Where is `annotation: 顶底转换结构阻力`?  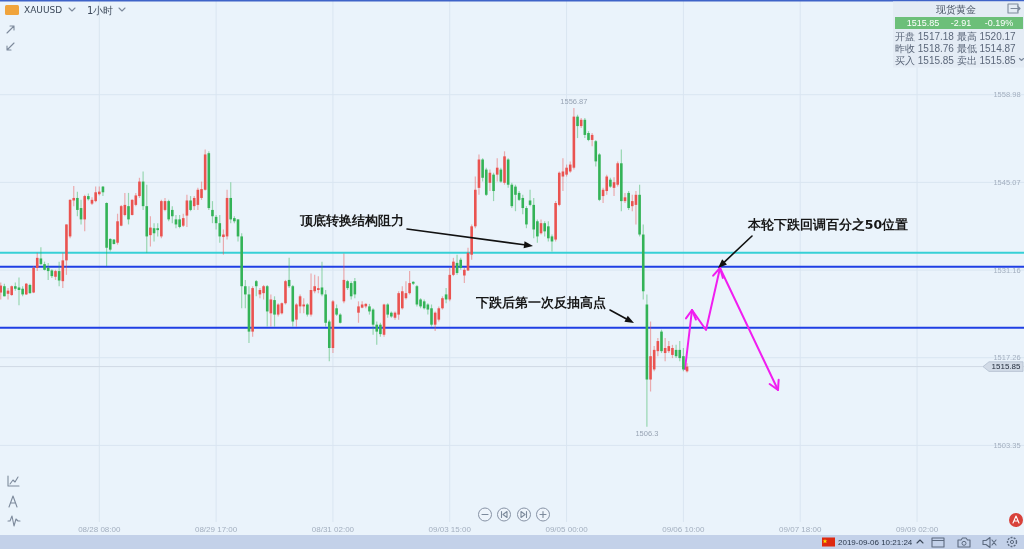 annotation: 顶底转换结构阻力 is located at coordinates (352, 220).